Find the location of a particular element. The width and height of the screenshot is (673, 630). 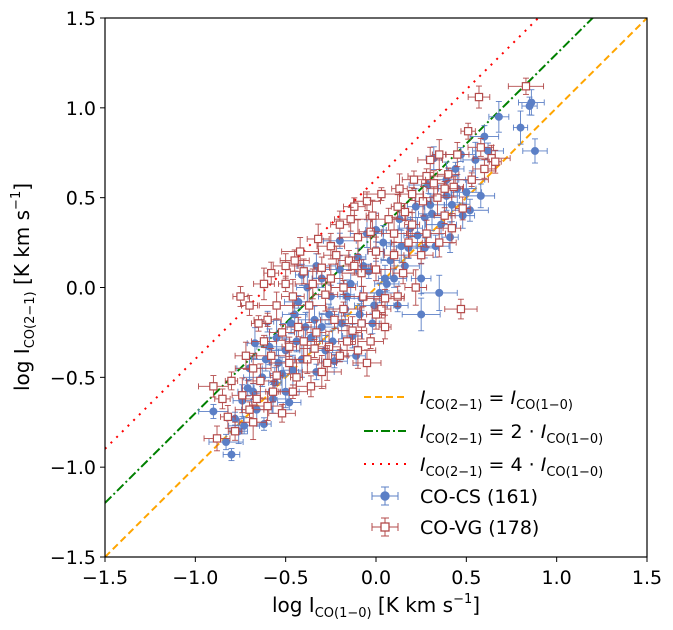

x-axis-label: log ICO(1−0) [K km s−1] is located at coordinates (376, 606).